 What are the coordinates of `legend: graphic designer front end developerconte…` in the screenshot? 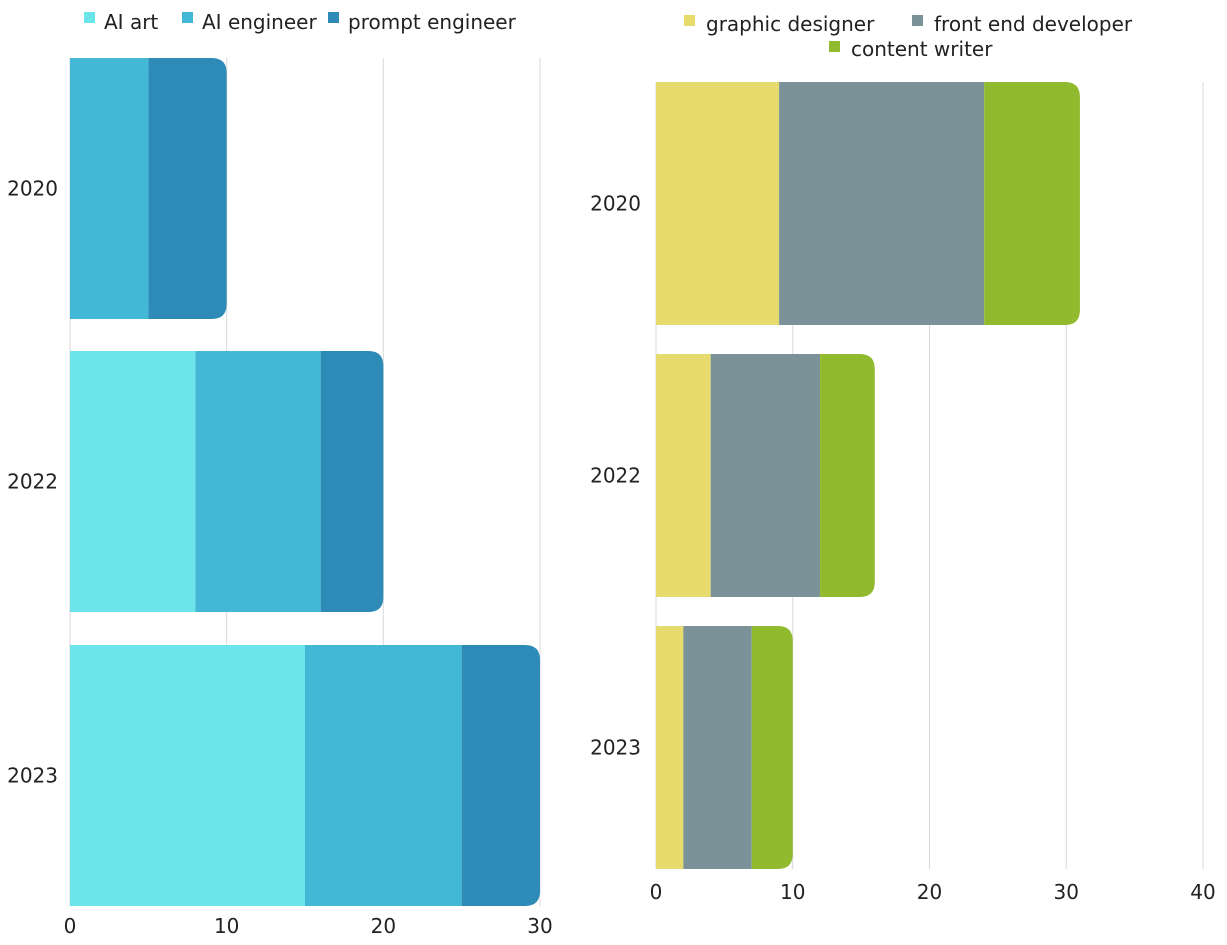 It's located at (908, 36).